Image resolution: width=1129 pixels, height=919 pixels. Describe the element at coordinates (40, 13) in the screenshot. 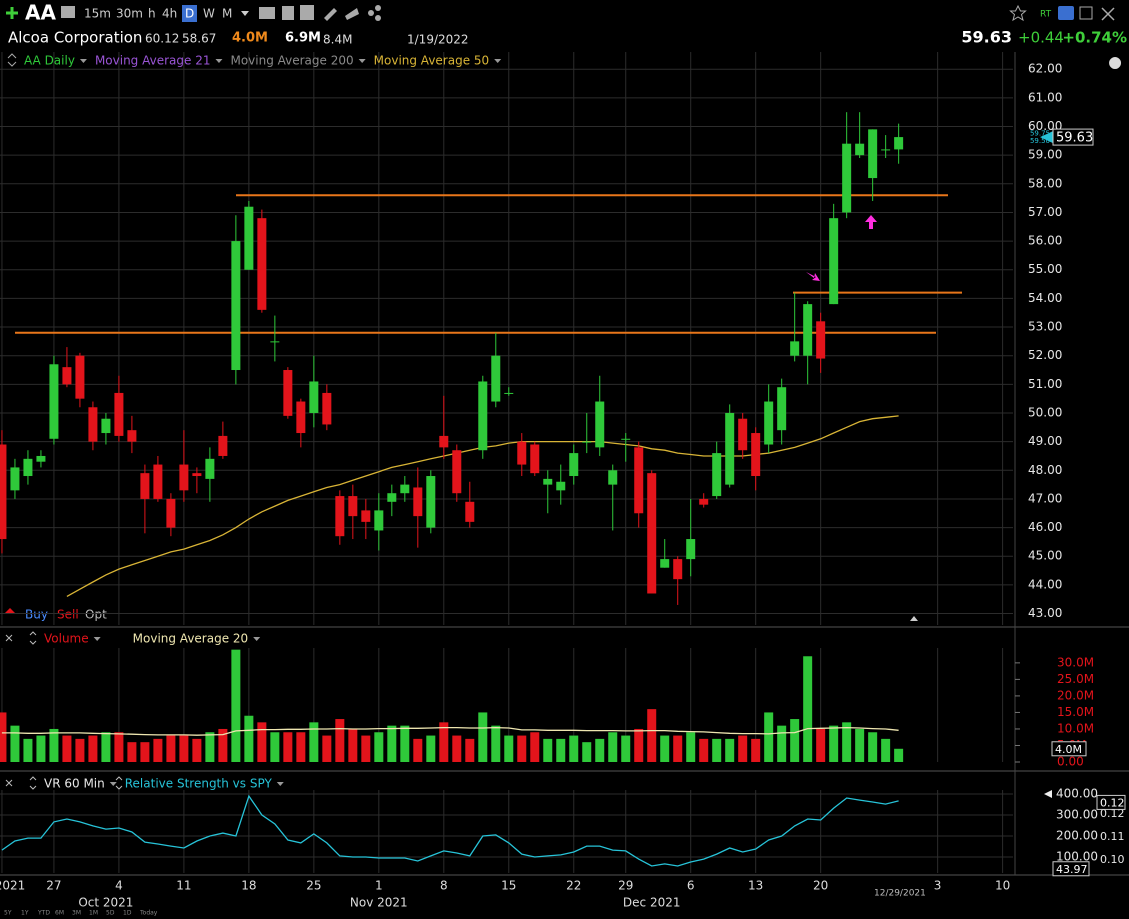

I see `symbol: AA` at that location.